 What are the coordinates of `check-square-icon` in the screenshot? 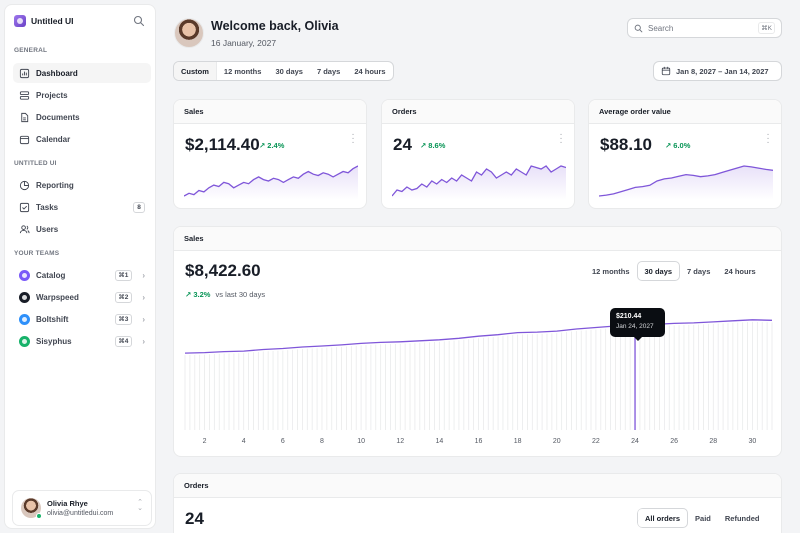 It's located at (24, 207).